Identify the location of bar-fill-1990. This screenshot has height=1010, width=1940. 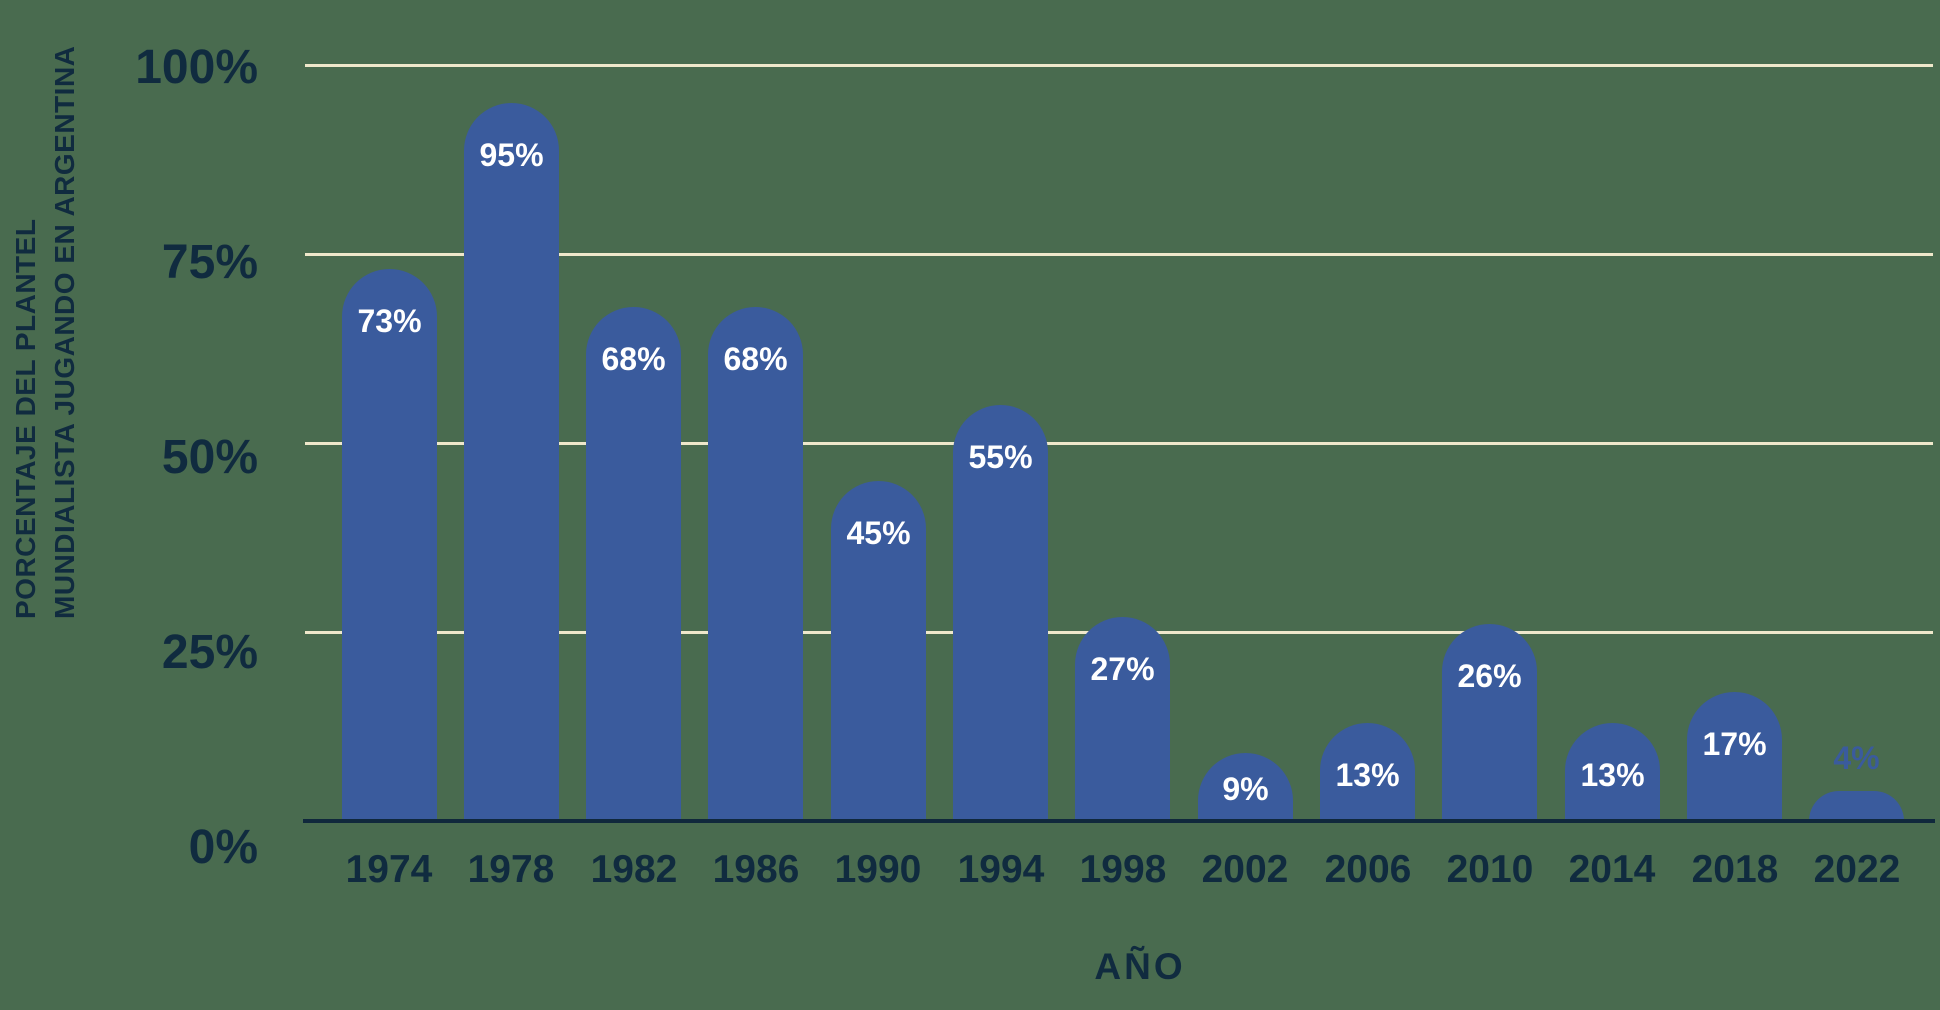
(878, 651).